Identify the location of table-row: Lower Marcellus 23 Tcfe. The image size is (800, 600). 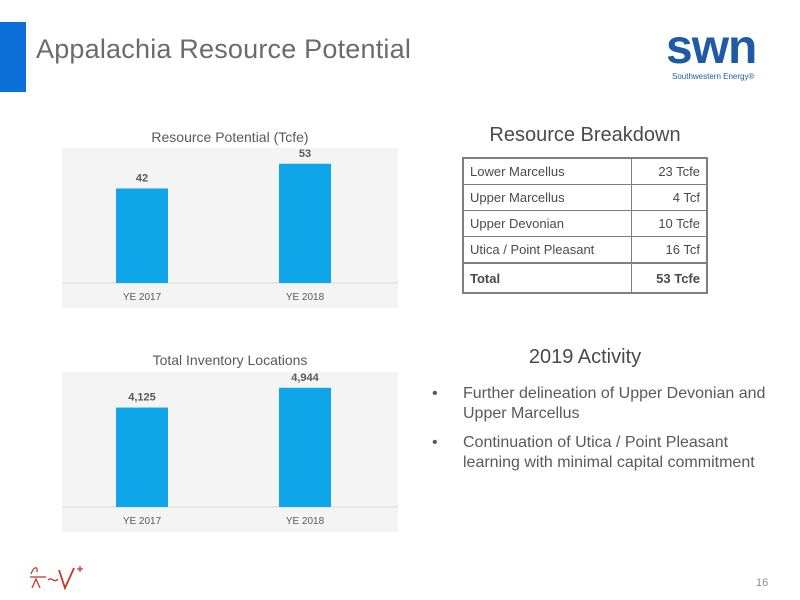
(585, 171).